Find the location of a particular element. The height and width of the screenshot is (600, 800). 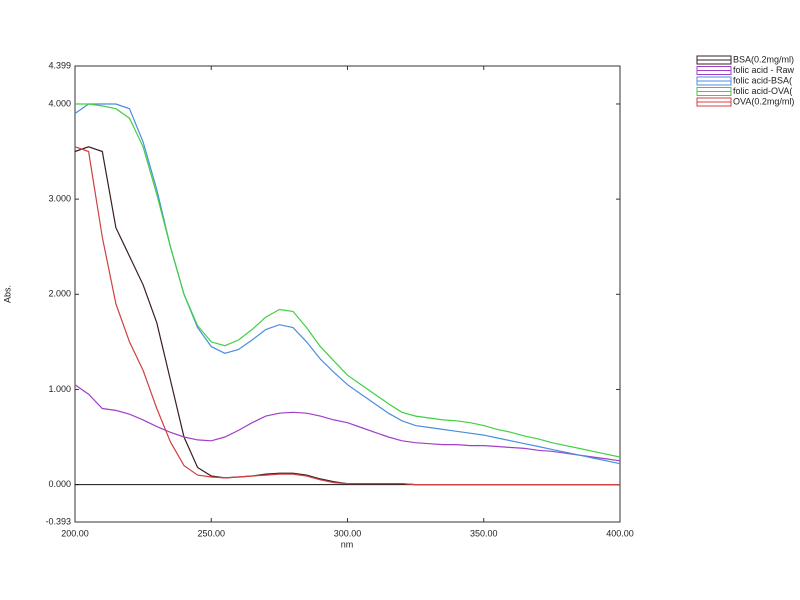

x-axis-label: nm is located at coordinates (347, 544).